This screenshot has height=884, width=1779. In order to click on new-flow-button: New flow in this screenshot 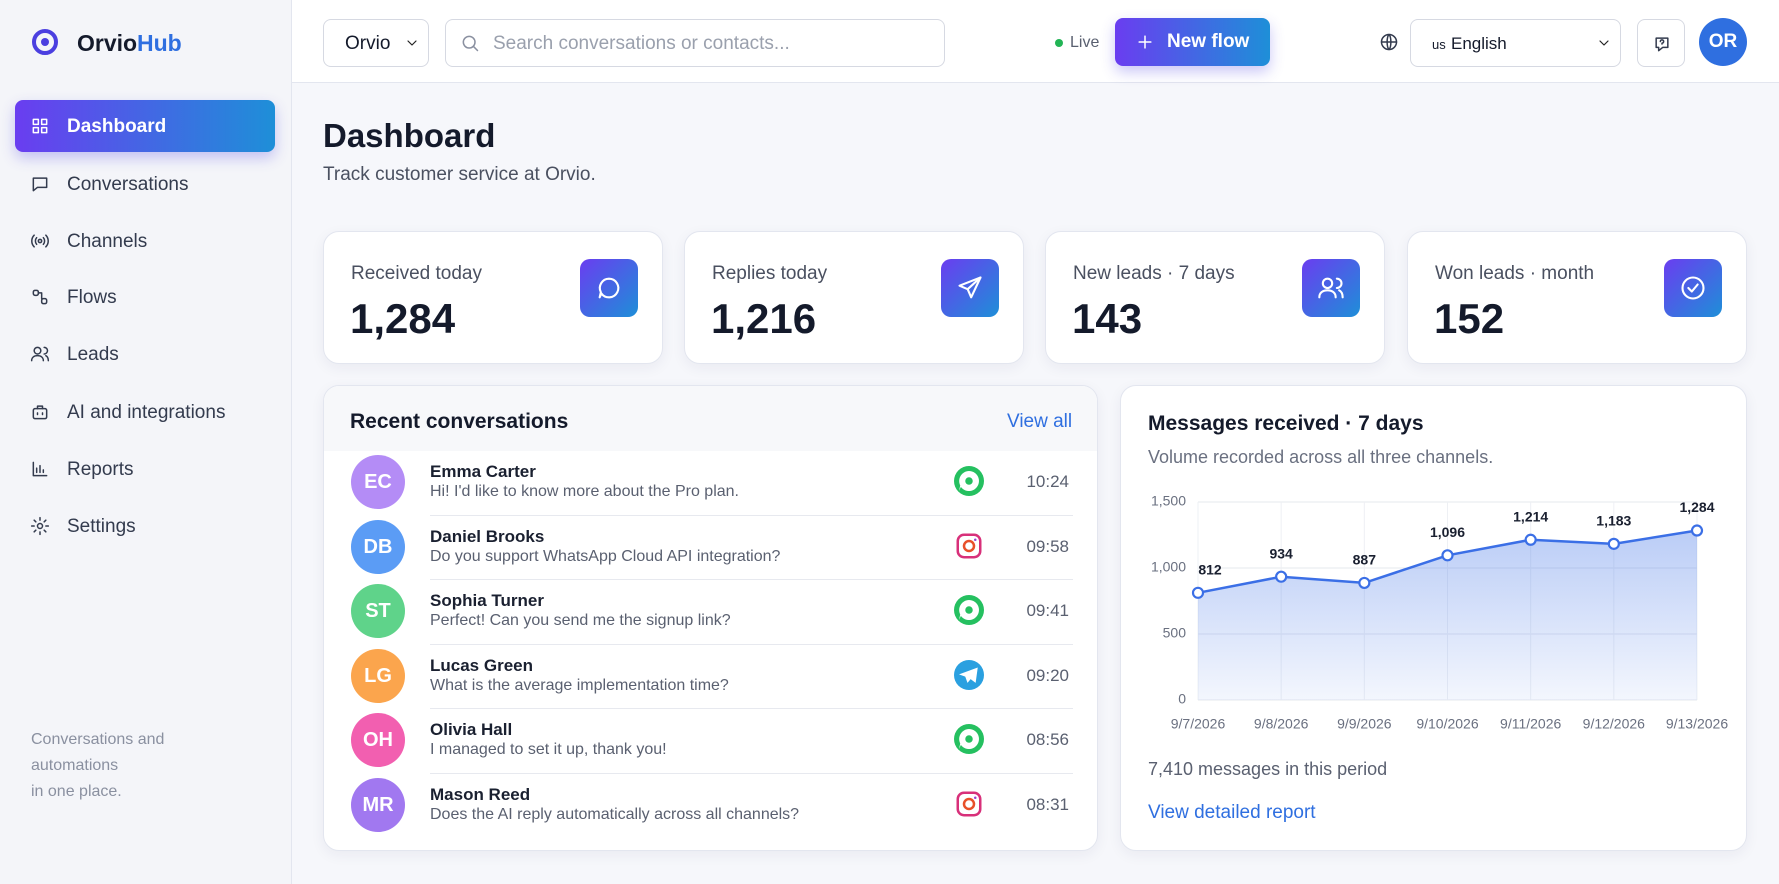, I will do `click(1192, 42)`.